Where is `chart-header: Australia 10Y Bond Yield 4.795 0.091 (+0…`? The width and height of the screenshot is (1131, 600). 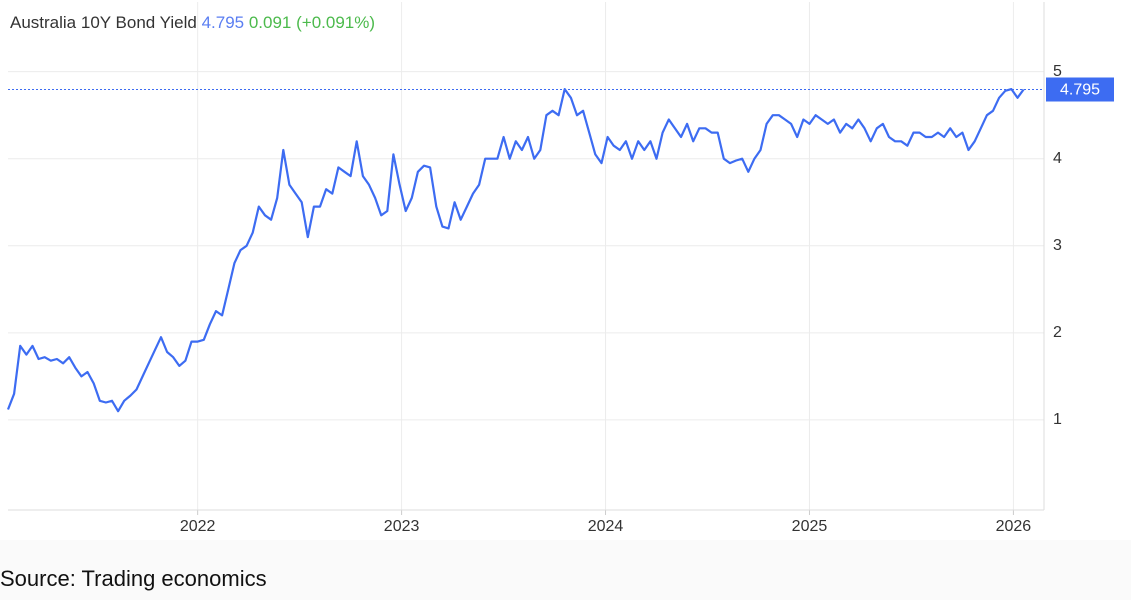 chart-header: Australia 10Y Bond Yield 4.795 0.091 (+0… is located at coordinates (192, 22).